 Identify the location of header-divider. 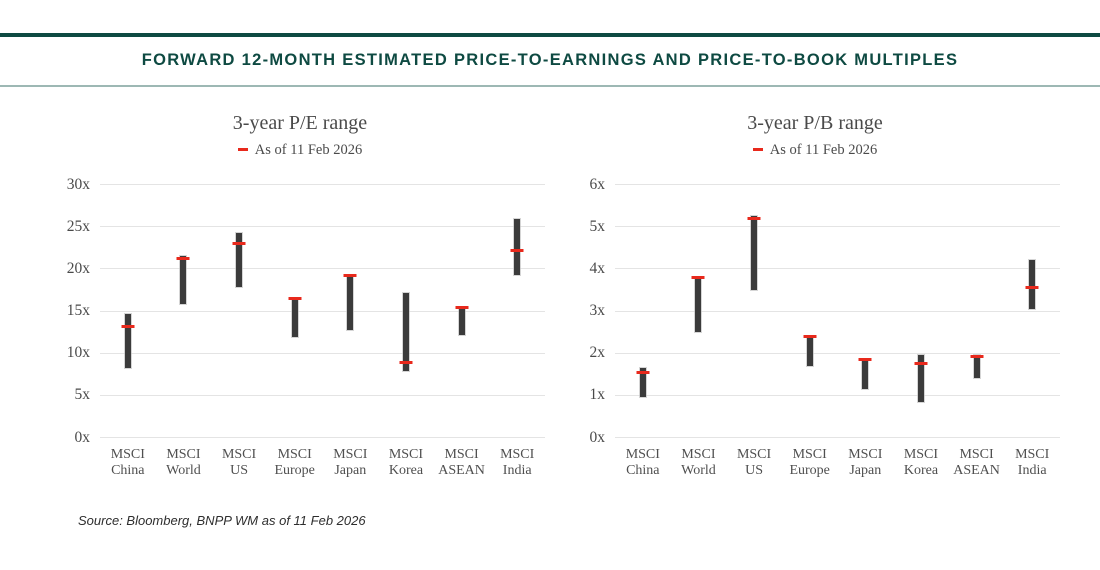
(550, 86).